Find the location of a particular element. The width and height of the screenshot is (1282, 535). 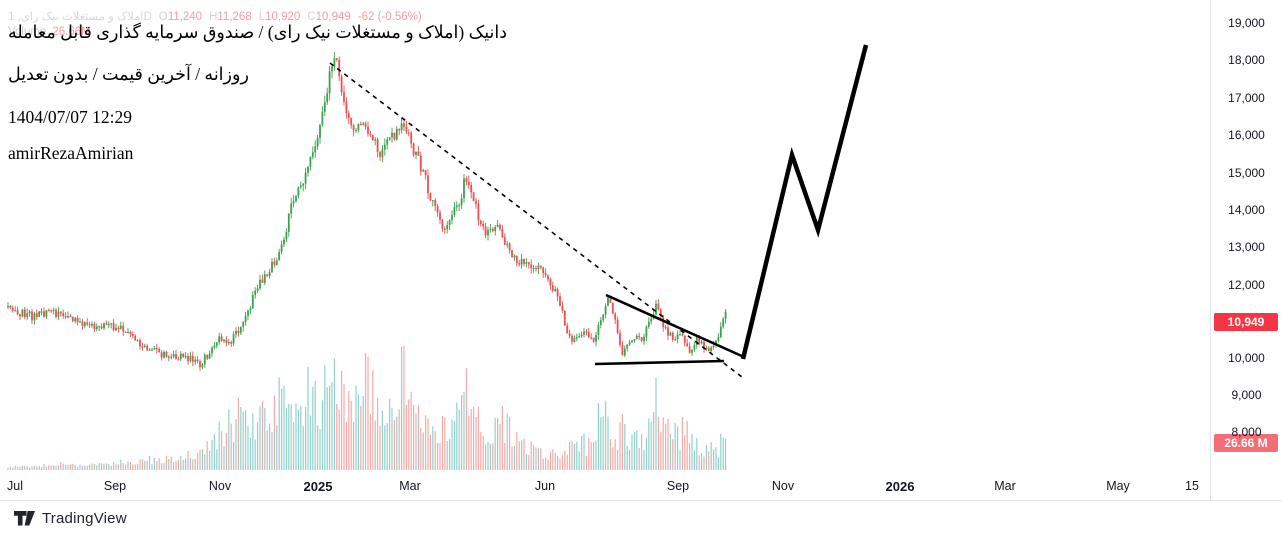

price-tick-label: 10,000 is located at coordinates (1246, 358).